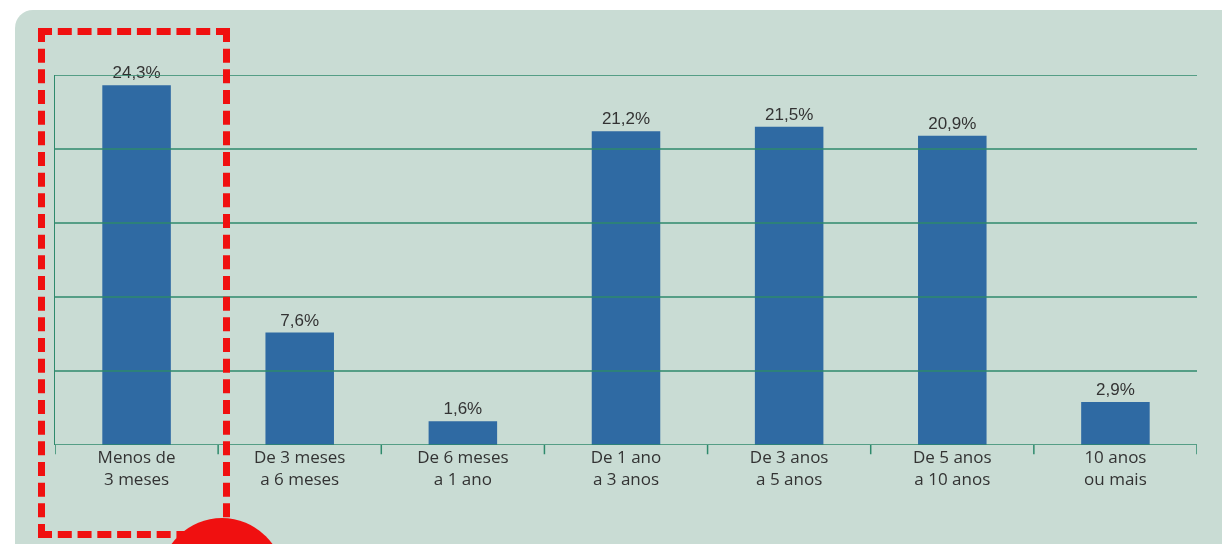 This screenshot has width=1222, height=544. Describe the element at coordinates (299, 468) in the screenshot. I see `x-tick-label: De 3 meses a 6 meses` at that location.